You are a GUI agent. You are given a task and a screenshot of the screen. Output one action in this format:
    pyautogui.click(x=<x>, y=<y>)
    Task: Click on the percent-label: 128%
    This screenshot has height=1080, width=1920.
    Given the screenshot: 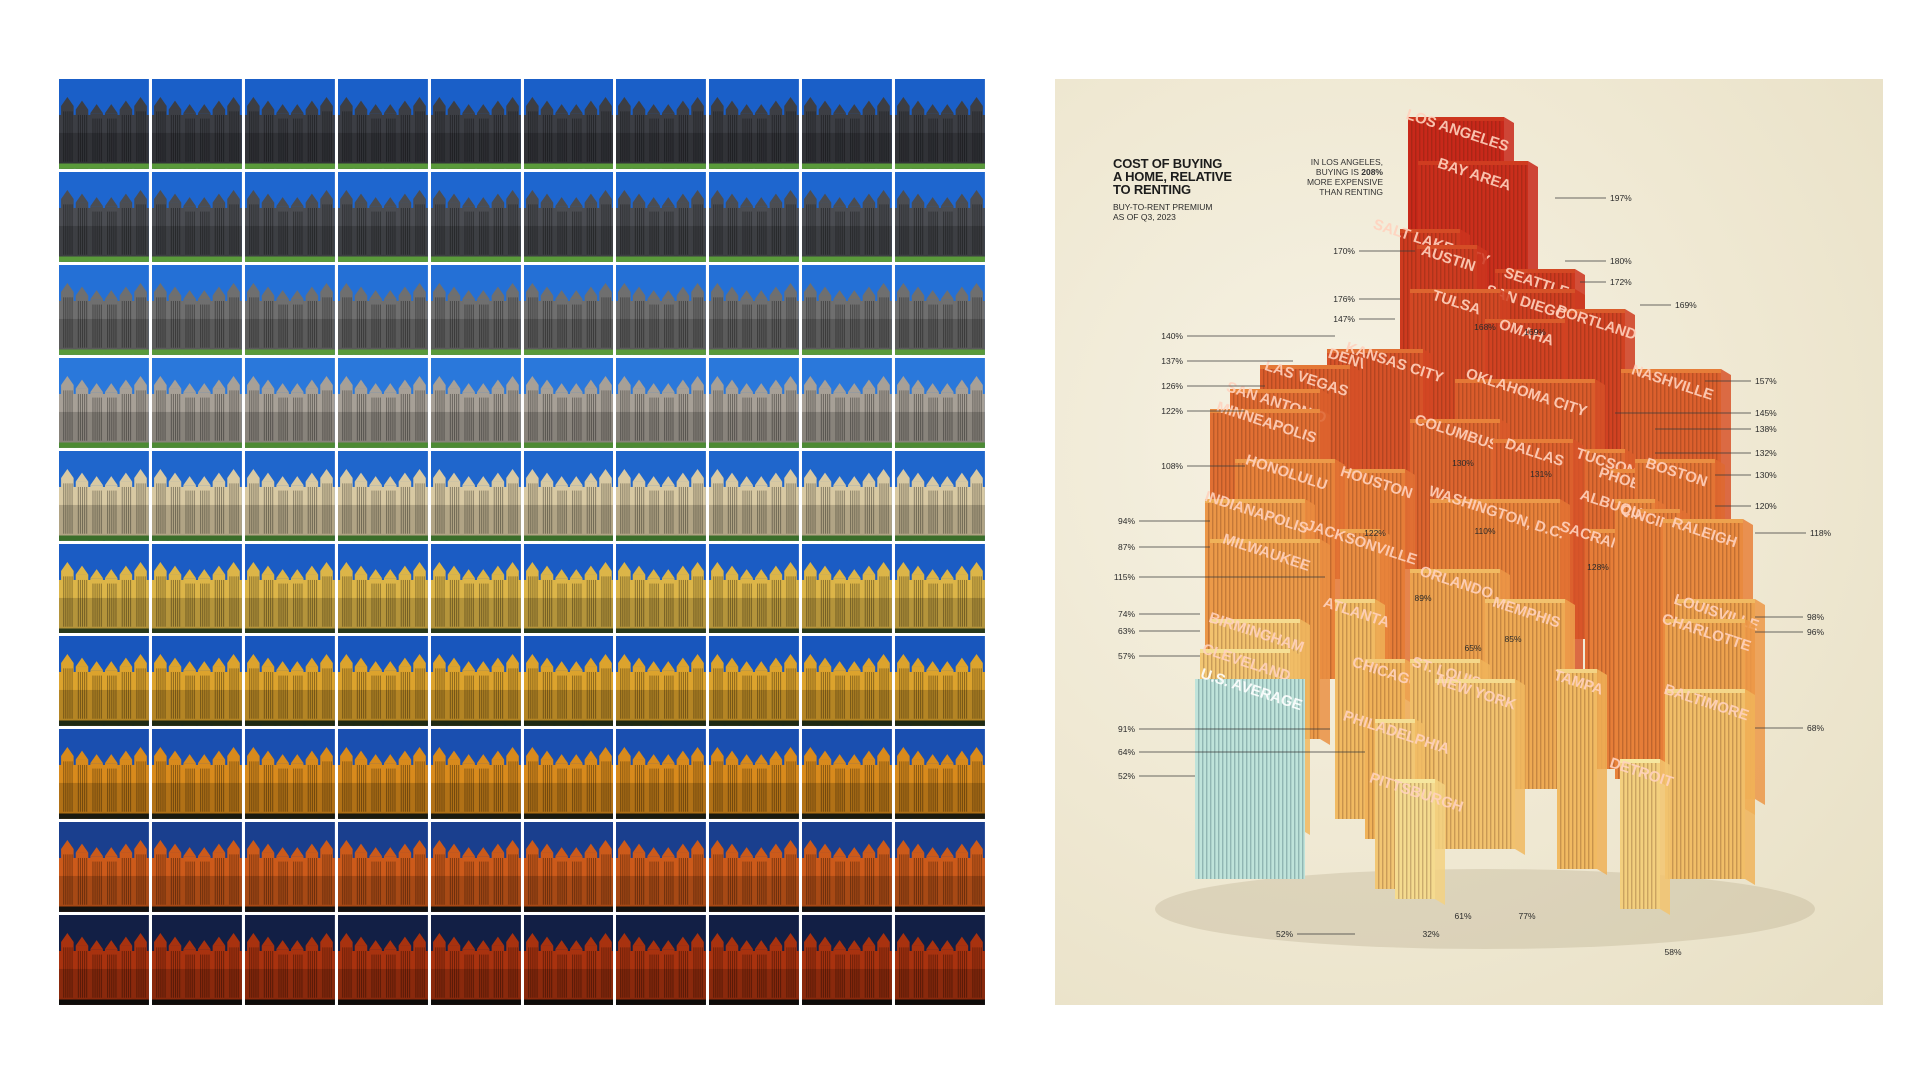 What is the action you would take?
    pyautogui.click(x=1598, y=567)
    